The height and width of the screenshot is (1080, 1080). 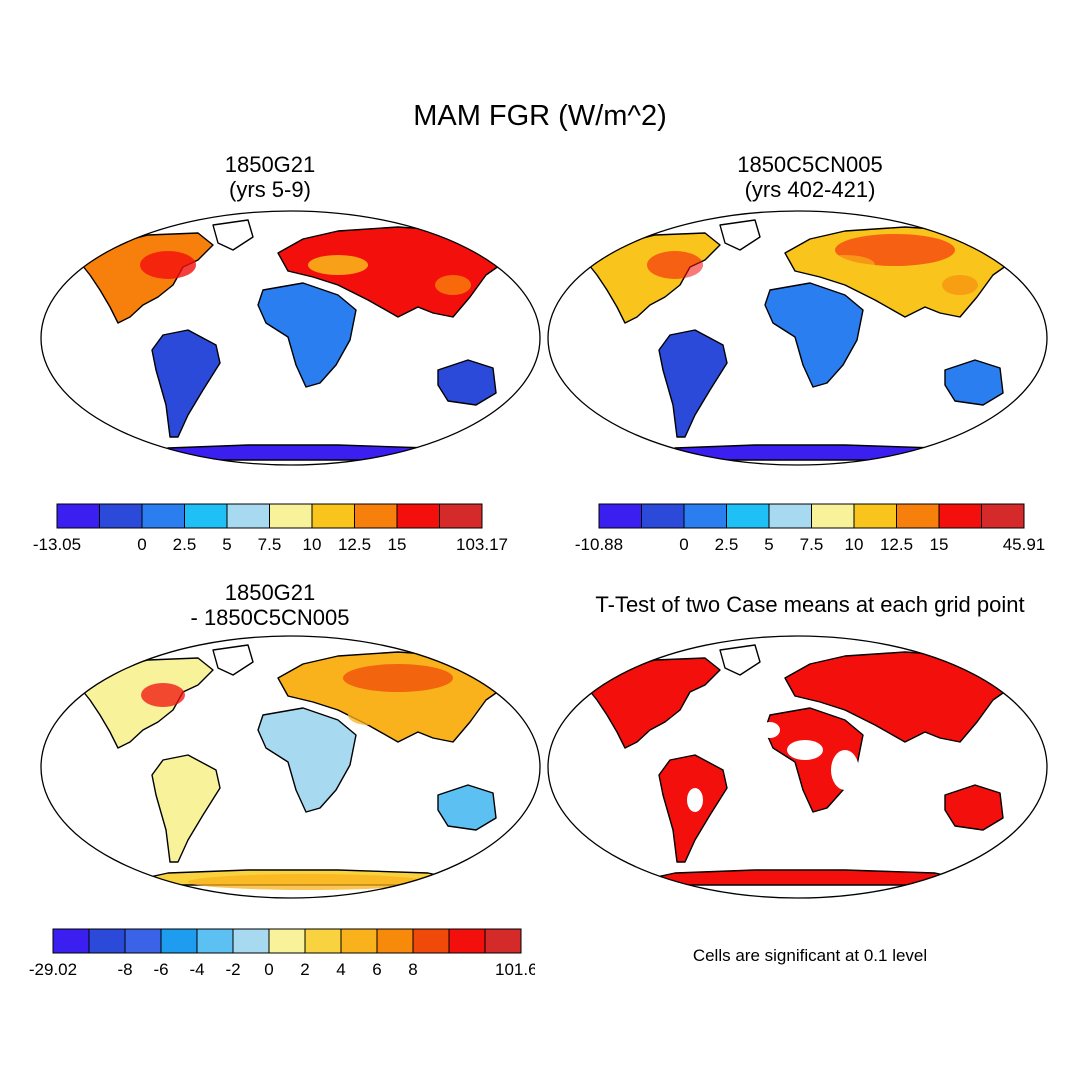 I want to click on panel-2-title-line1: 1850C5CN005, so click(x=810, y=164).